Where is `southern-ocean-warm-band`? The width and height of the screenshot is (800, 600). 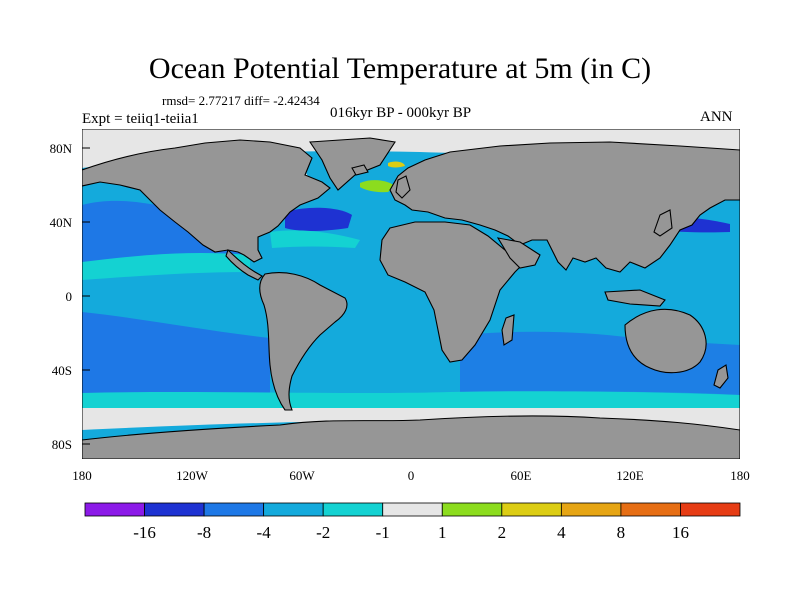
southern-ocean-warm-band is located at coordinates (411, 400).